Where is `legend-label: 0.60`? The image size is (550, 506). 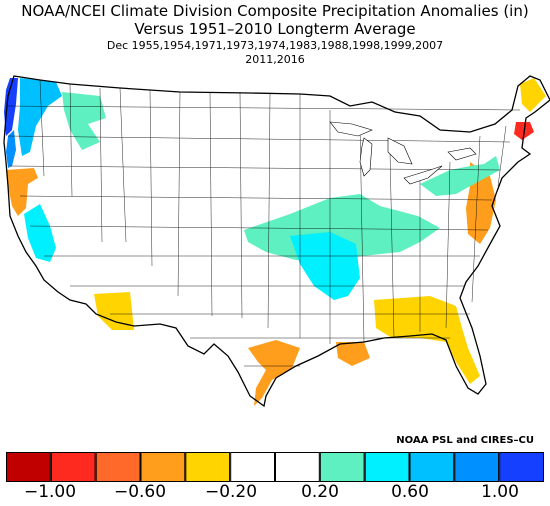 legend-label: 0.60 is located at coordinates (410, 492).